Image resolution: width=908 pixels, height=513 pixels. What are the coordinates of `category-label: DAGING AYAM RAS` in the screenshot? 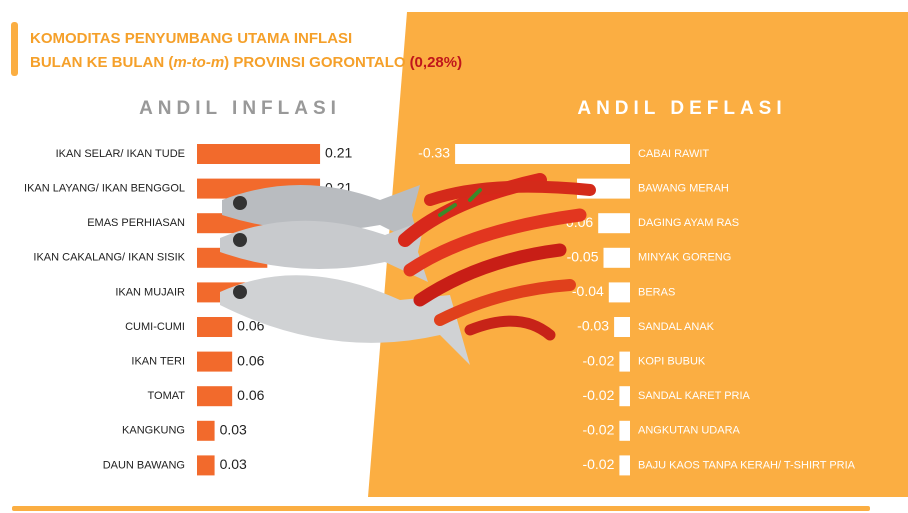 It's located at (688, 223).